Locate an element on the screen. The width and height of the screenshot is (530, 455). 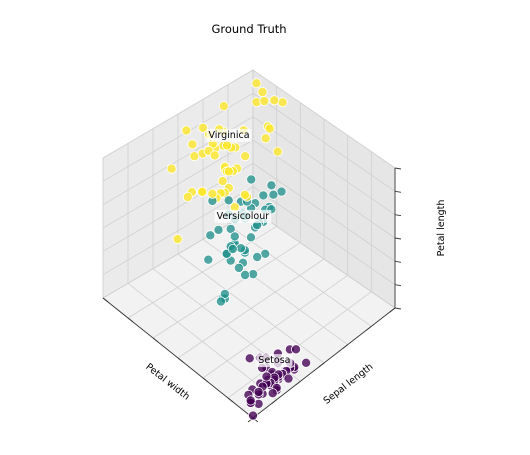
annotation-virginica: Virginica is located at coordinates (228, 135).